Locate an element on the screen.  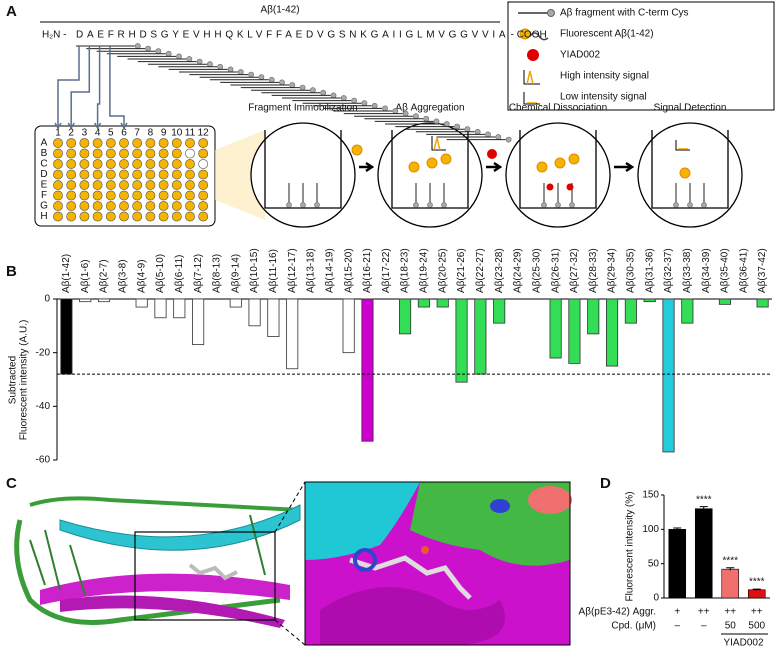
x-tick-label: Aβ(7-12) is located at coordinates (198, 273).